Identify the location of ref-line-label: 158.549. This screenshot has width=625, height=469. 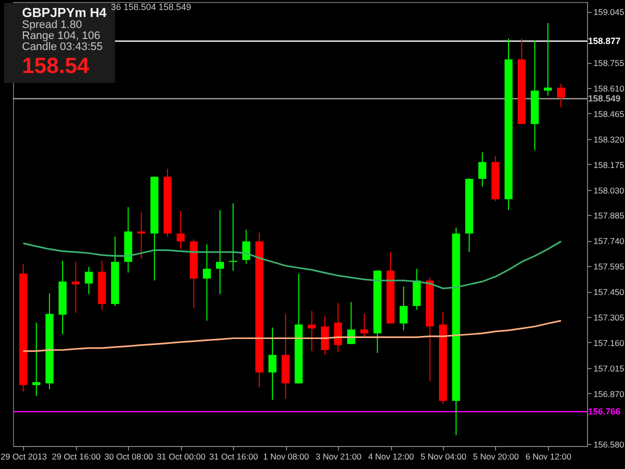
(604, 99).